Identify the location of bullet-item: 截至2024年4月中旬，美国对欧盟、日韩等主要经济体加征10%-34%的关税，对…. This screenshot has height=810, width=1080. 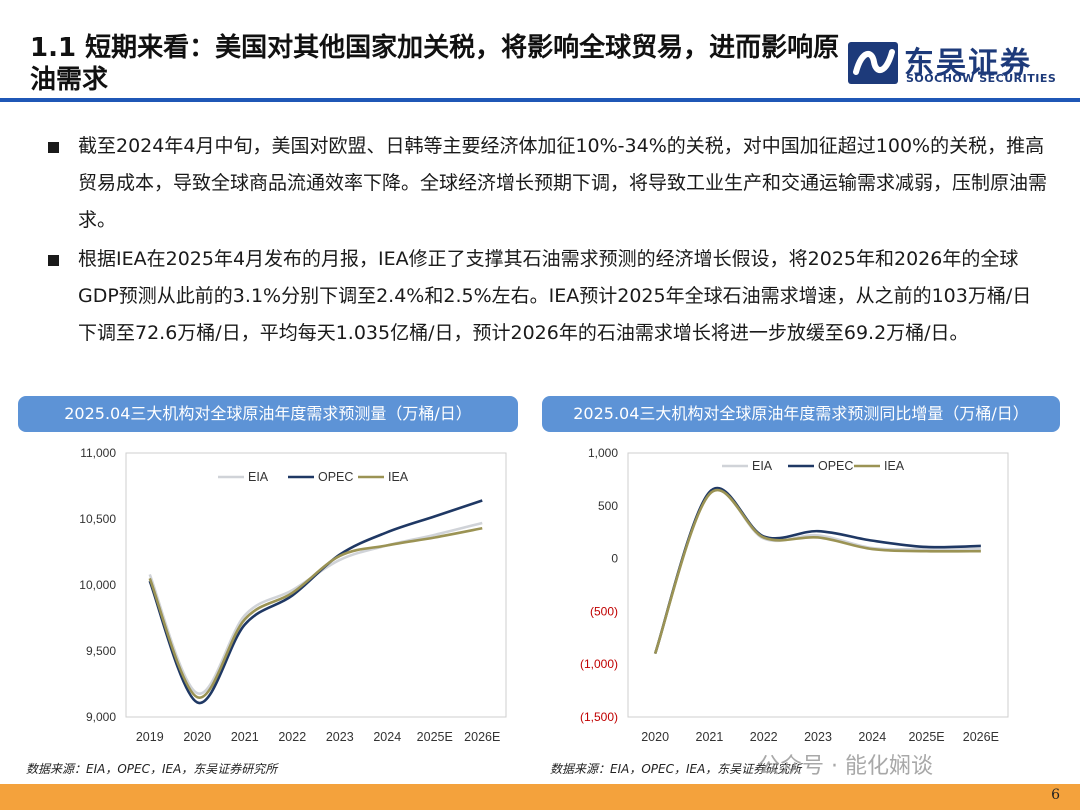
(548, 183).